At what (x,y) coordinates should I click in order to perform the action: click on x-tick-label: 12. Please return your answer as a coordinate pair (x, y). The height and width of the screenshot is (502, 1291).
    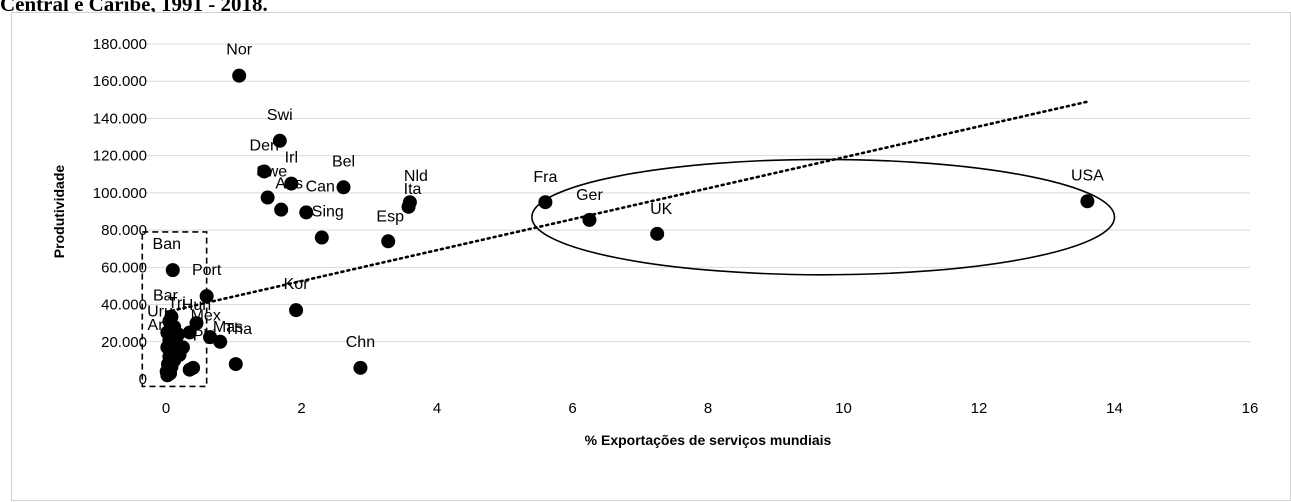
    Looking at the image, I should click on (979, 408).